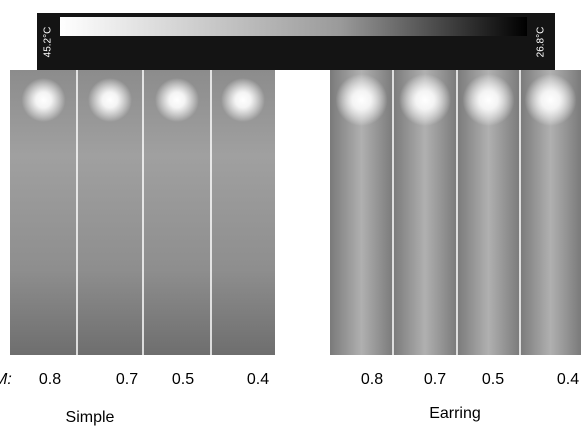 The height and width of the screenshot is (427, 581). I want to click on row-label: M:, so click(6, 379).